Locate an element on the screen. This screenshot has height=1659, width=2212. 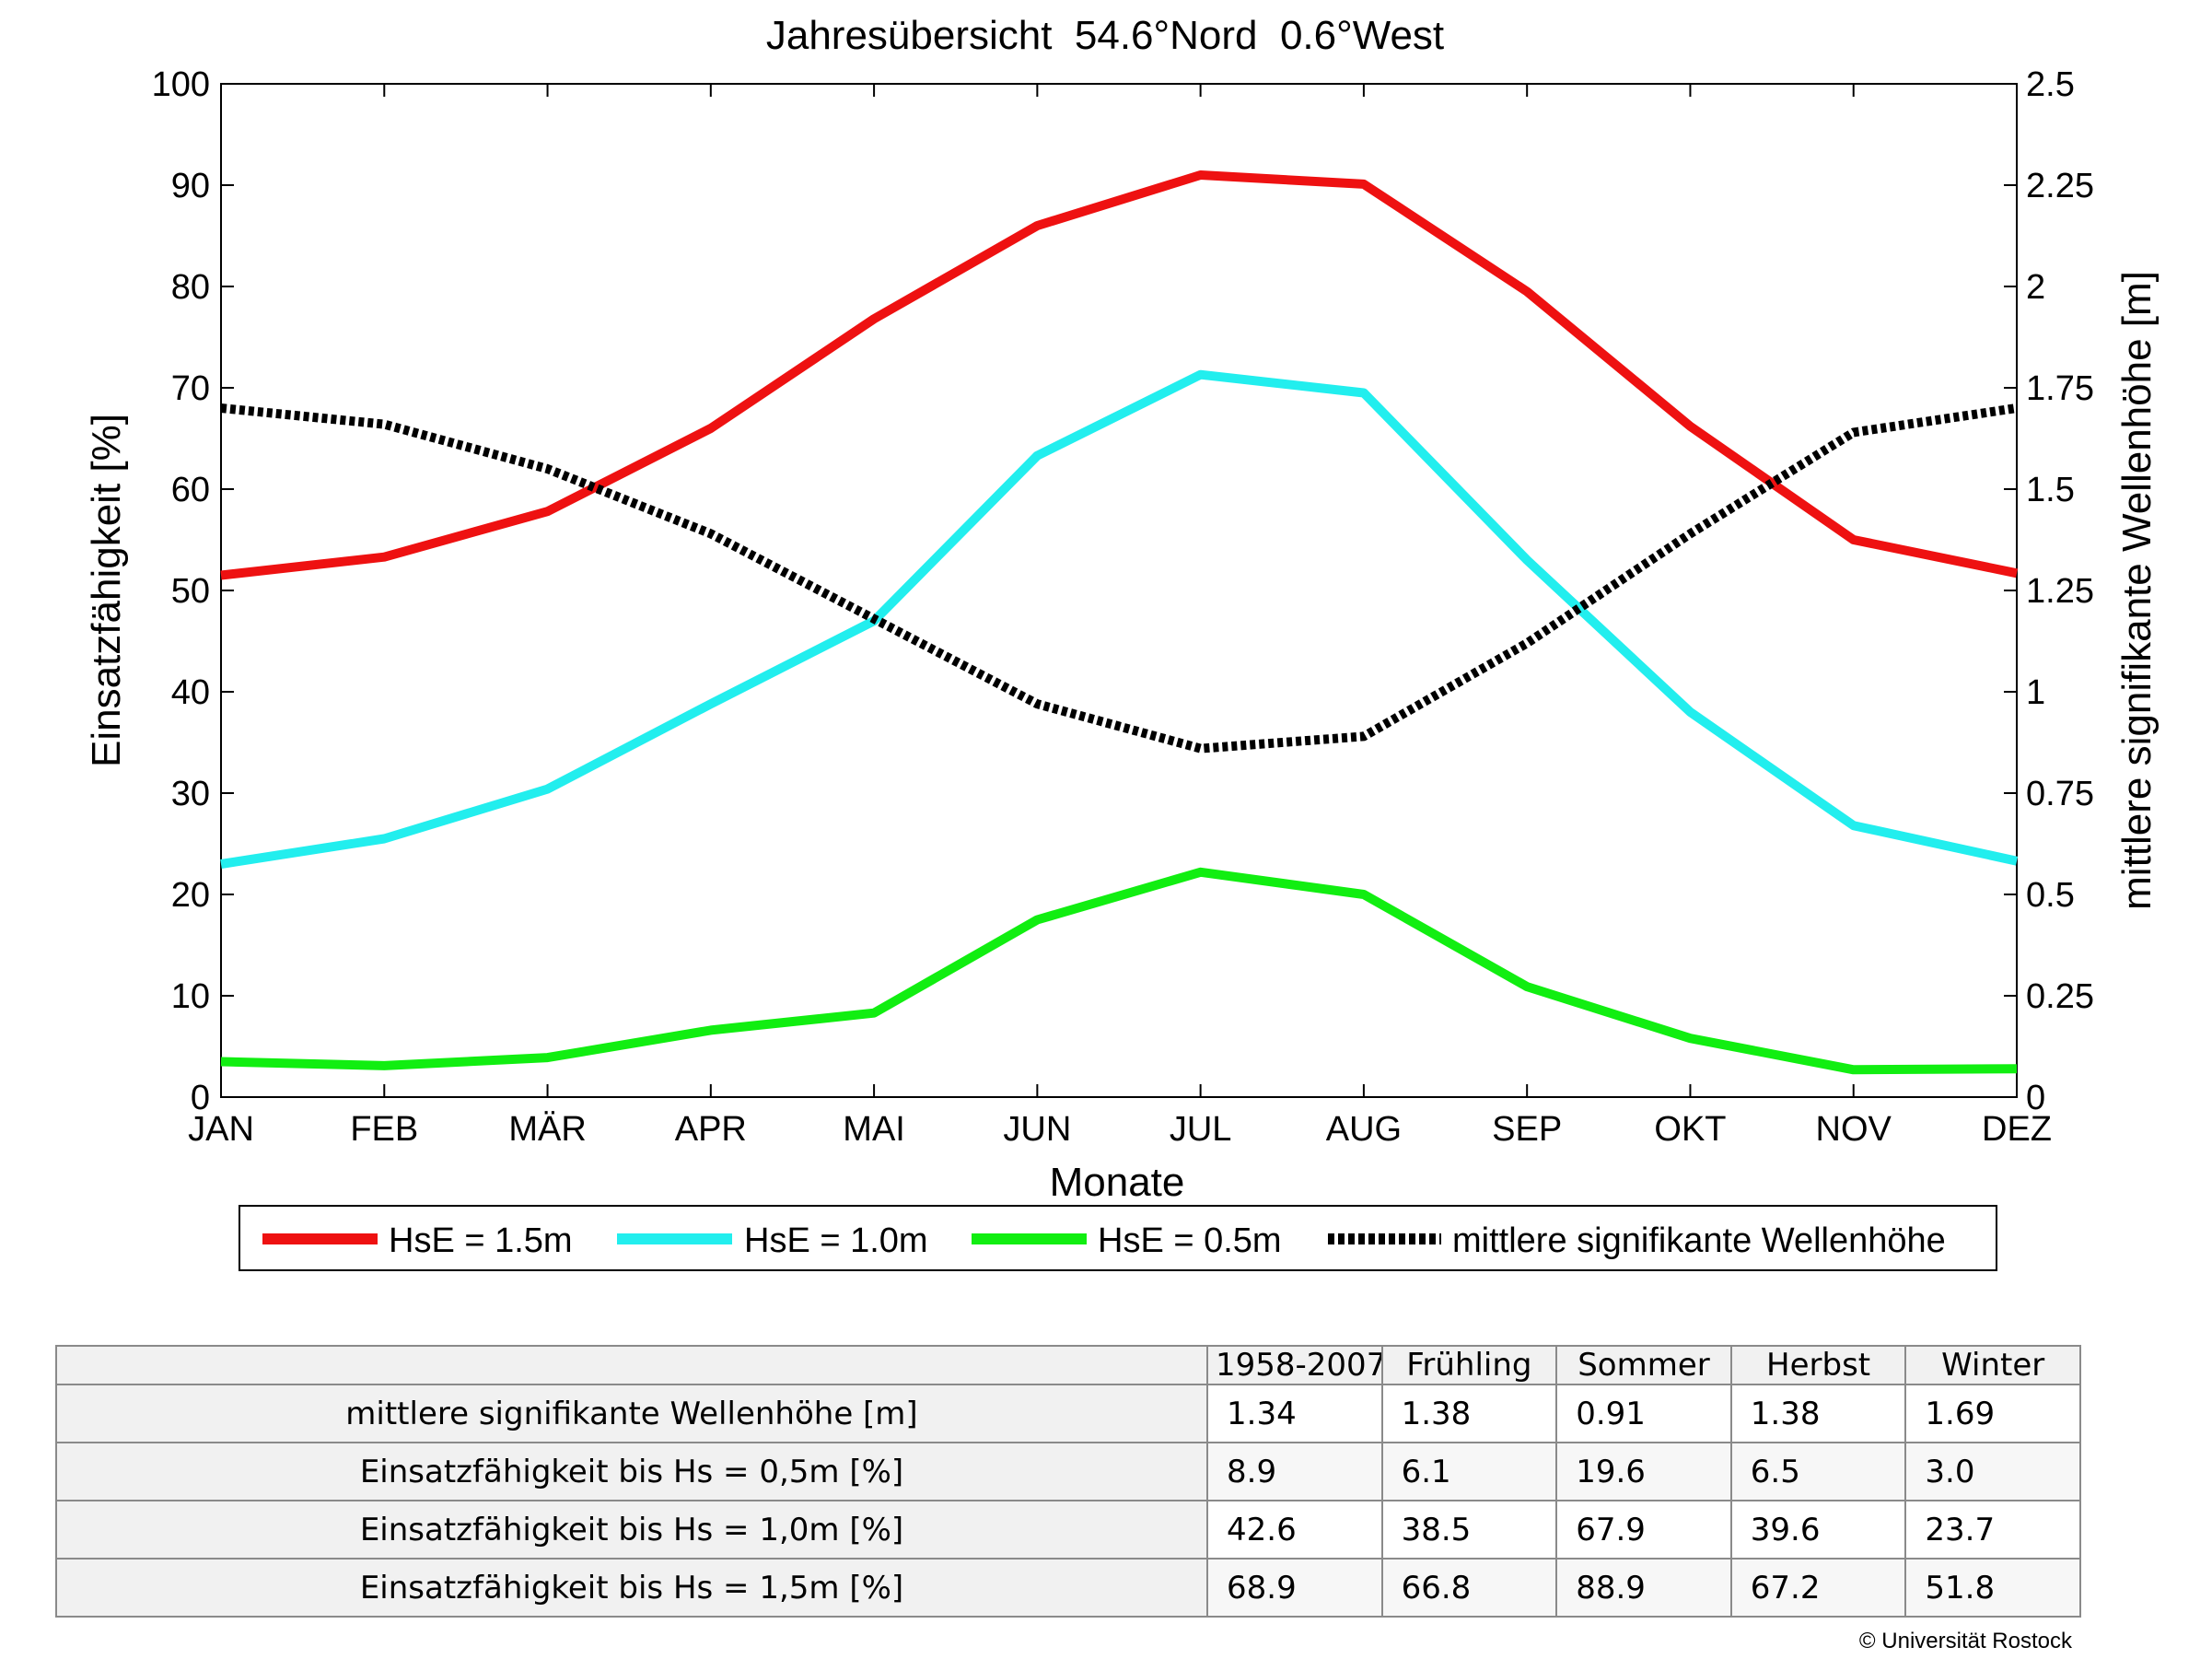
table-row-label: Einsatzfähigkeit bis Hs = 0,5m [%] is located at coordinates (631, 1471).